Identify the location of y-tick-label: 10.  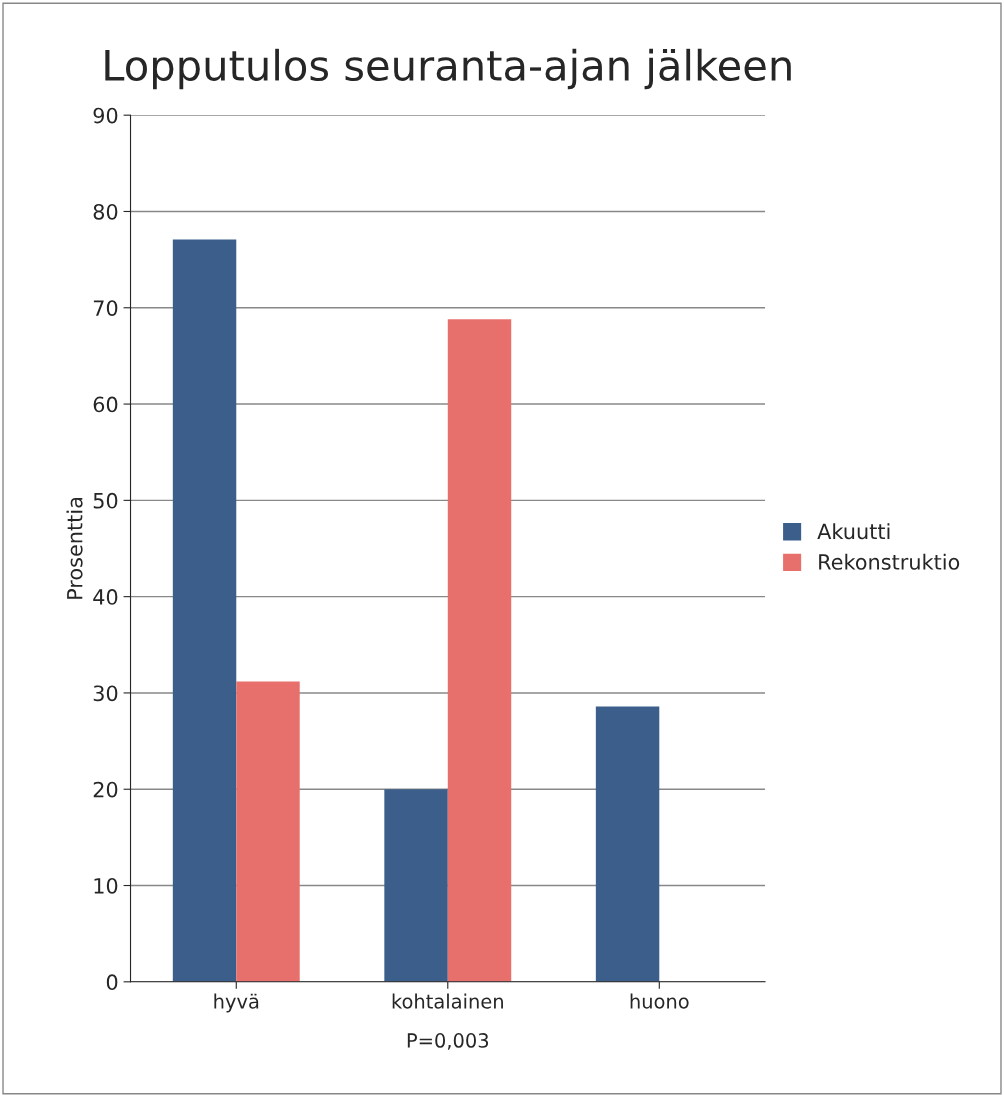
(106, 885).